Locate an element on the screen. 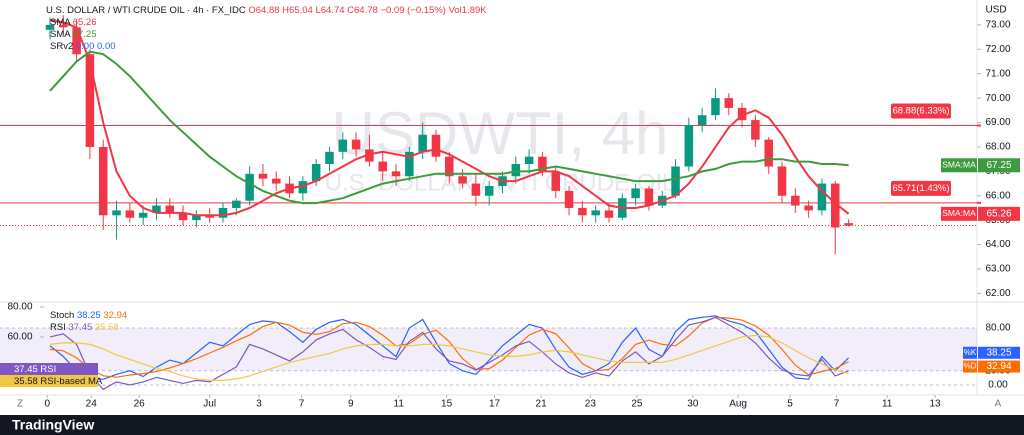 This screenshot has height=435, width=1024. indicator-legend: Stoch 38.25 32.94 is located at coordinates (88, 315).